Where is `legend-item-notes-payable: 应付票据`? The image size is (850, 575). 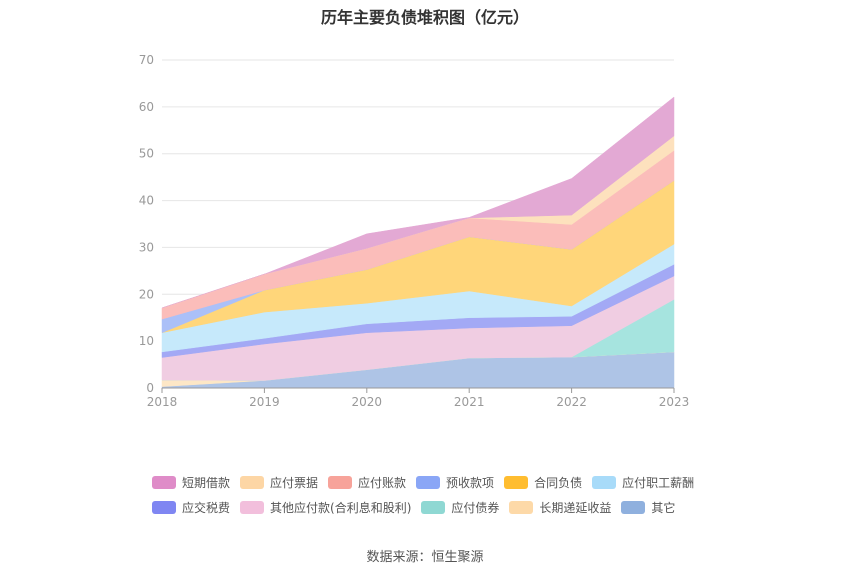 legend-item-notes-payable: 应付票据 is located at coordinates (279, 482).